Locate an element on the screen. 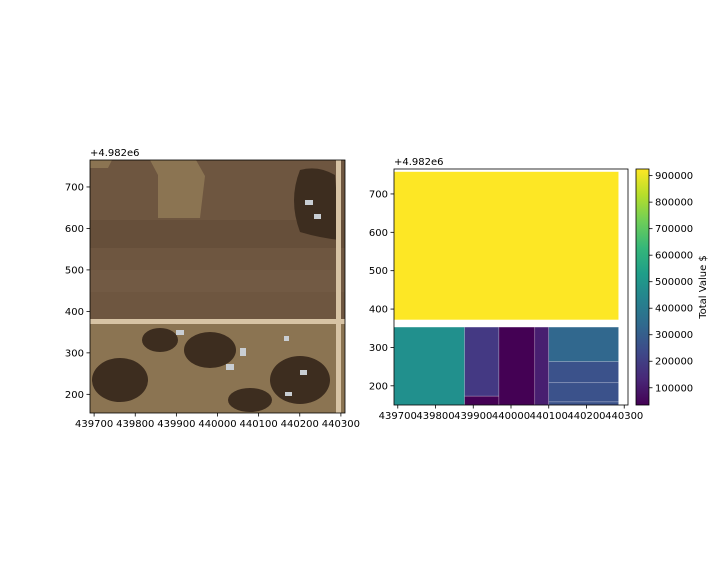  colorbar-label: Total Value $ is located at coordinates (703, 287).